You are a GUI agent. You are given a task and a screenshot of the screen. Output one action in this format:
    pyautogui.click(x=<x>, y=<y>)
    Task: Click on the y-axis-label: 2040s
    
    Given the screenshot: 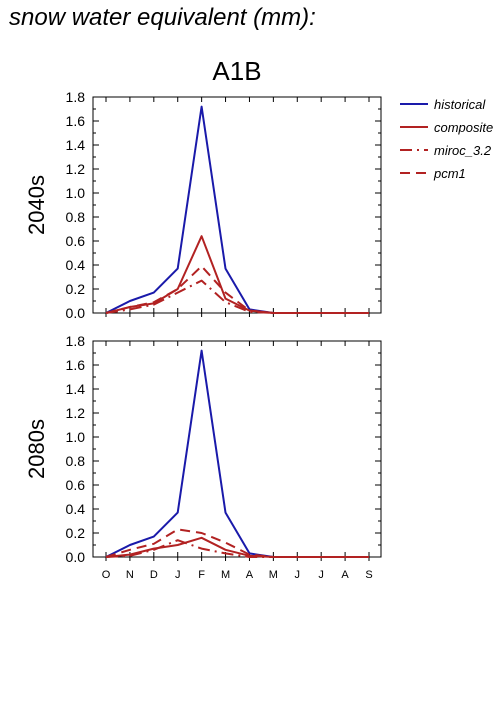 What is the action you would take?
    pyautogui.click(x=36, y=205)
    